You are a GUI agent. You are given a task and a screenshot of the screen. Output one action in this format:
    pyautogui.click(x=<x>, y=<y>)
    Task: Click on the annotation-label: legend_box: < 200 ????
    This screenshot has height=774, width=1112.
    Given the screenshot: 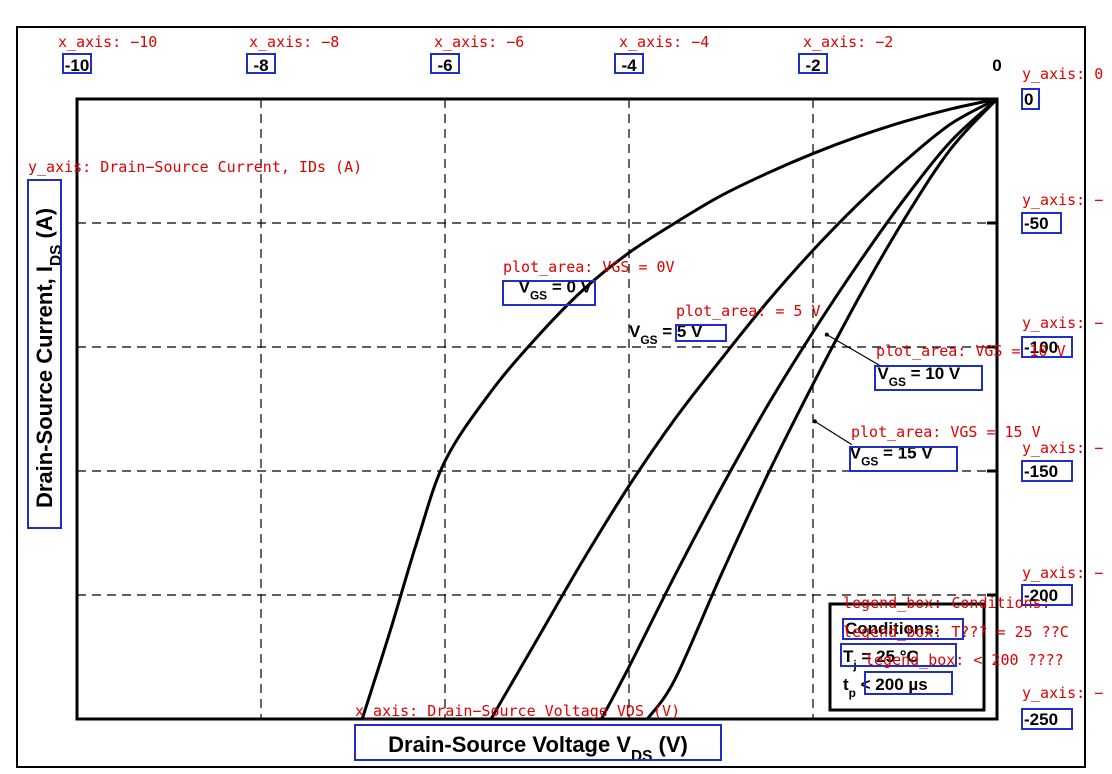 What is the action you would take?
    pyautogui.click(x=964, y=660)
    